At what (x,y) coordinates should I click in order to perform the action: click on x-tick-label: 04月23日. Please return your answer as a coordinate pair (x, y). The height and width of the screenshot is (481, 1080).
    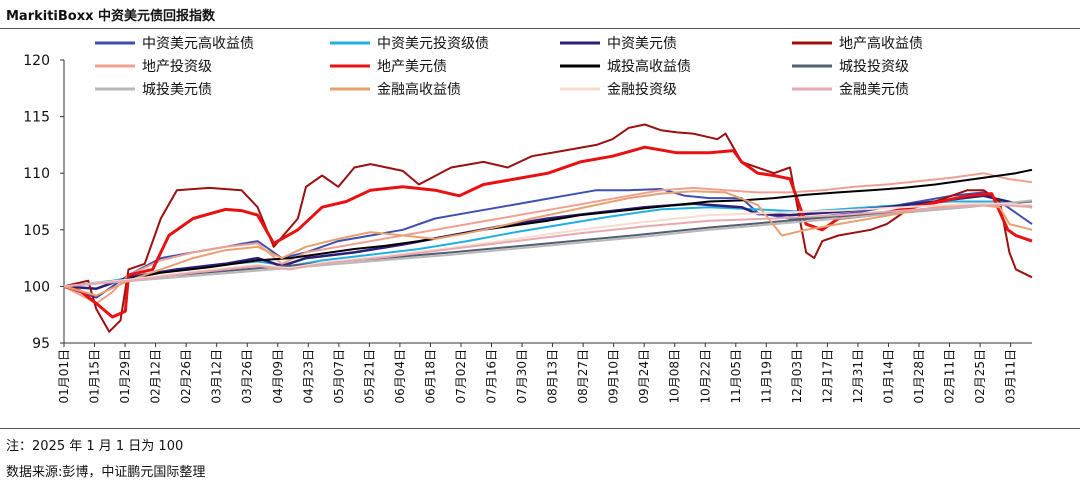
    Looking at the image, I should click on (308, 376).